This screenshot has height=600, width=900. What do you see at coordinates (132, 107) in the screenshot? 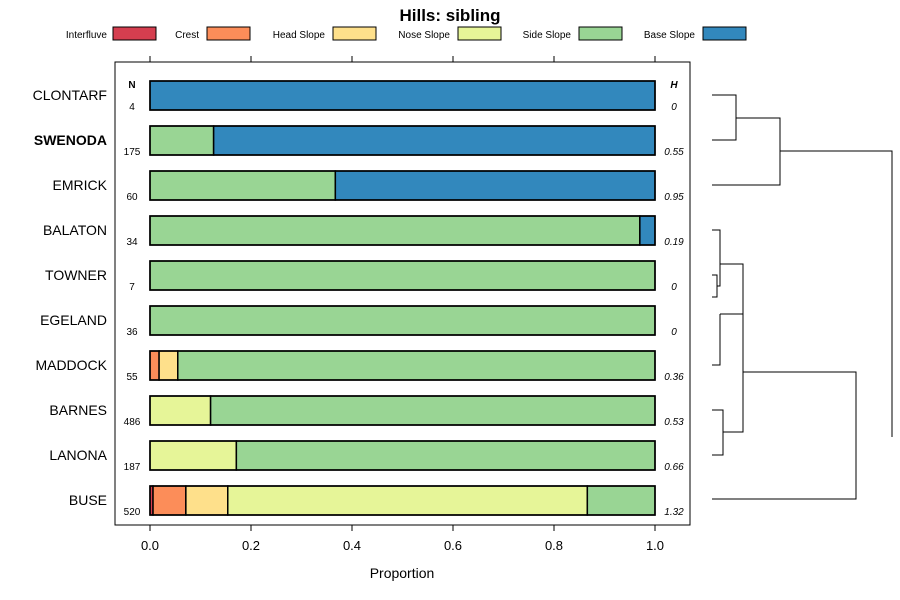
I see `row-n-value: 4` at bounding box center [132, 107].